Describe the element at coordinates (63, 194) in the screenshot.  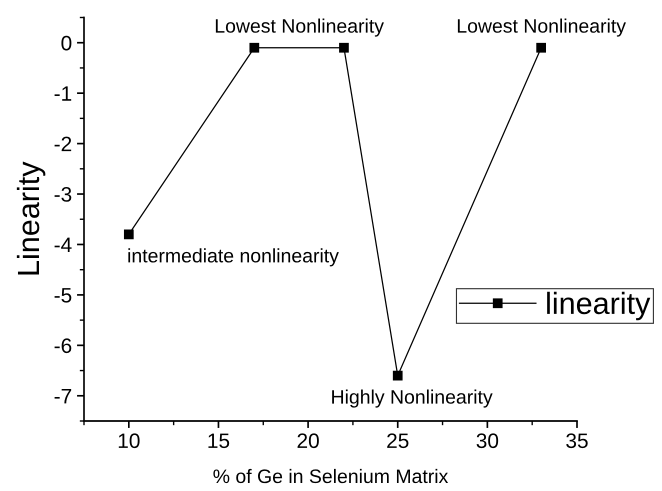
I see `y-tick-label: -3` at that location.